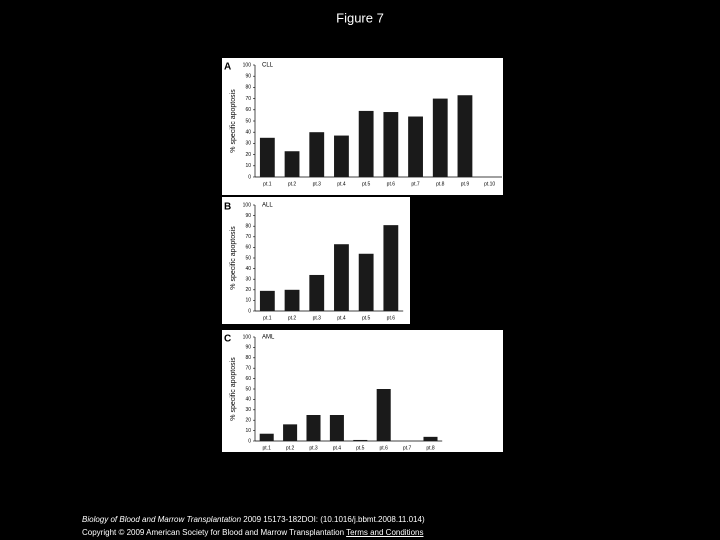 The width and height of the screenshot is (720, 540). Describe the element at coordinates (362, 391) in the screenshot. I see `panel-background` at that location.